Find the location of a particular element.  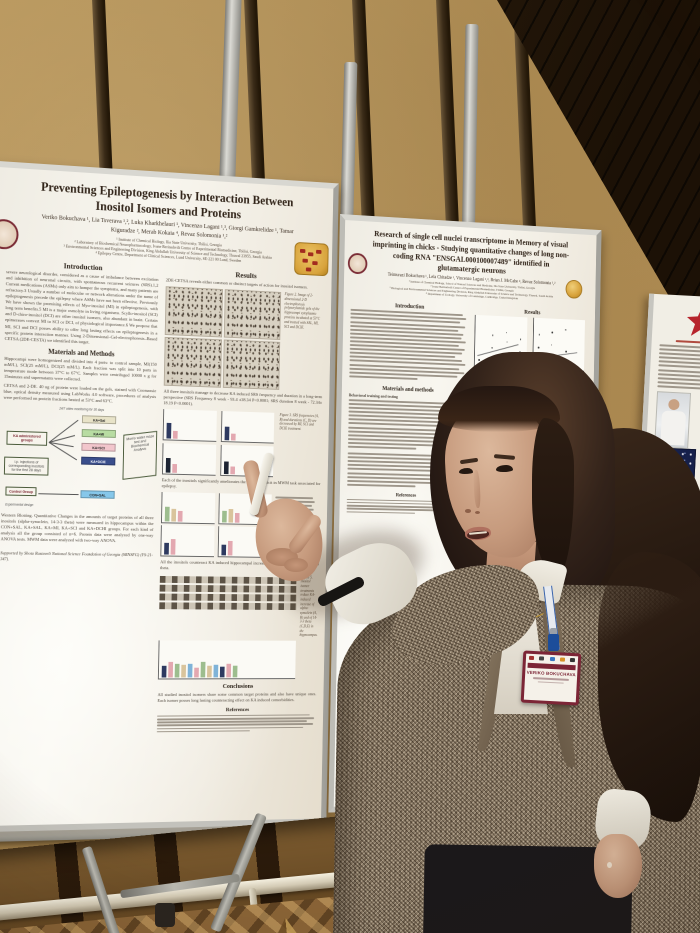

left-hand is located at coordinates (618, 866).